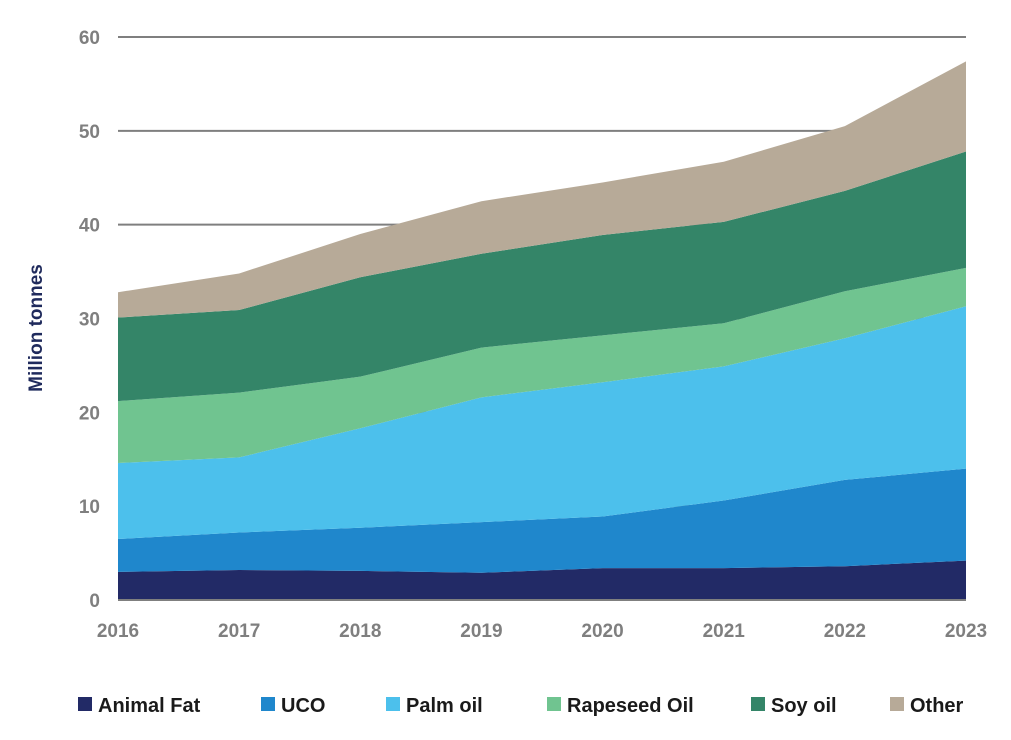 This screenshot has height=740, width=1011. What do you see at coordinates (444, 706) in the screenshot?
I see `legend-label: Palm oil` at bounding box center [444, 706].